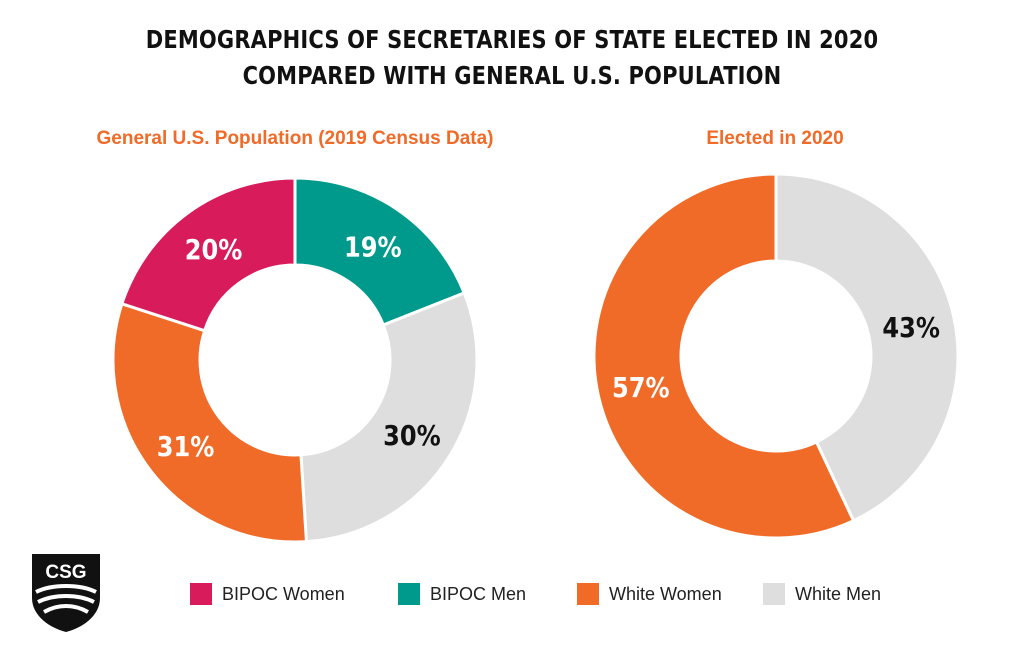  What do you see at coordinates (512, 75) in the screenshot?
I see `title-line-2: COMPARED WITH GENERAL U.S. POPULATION` at bounding box center [512, 75].